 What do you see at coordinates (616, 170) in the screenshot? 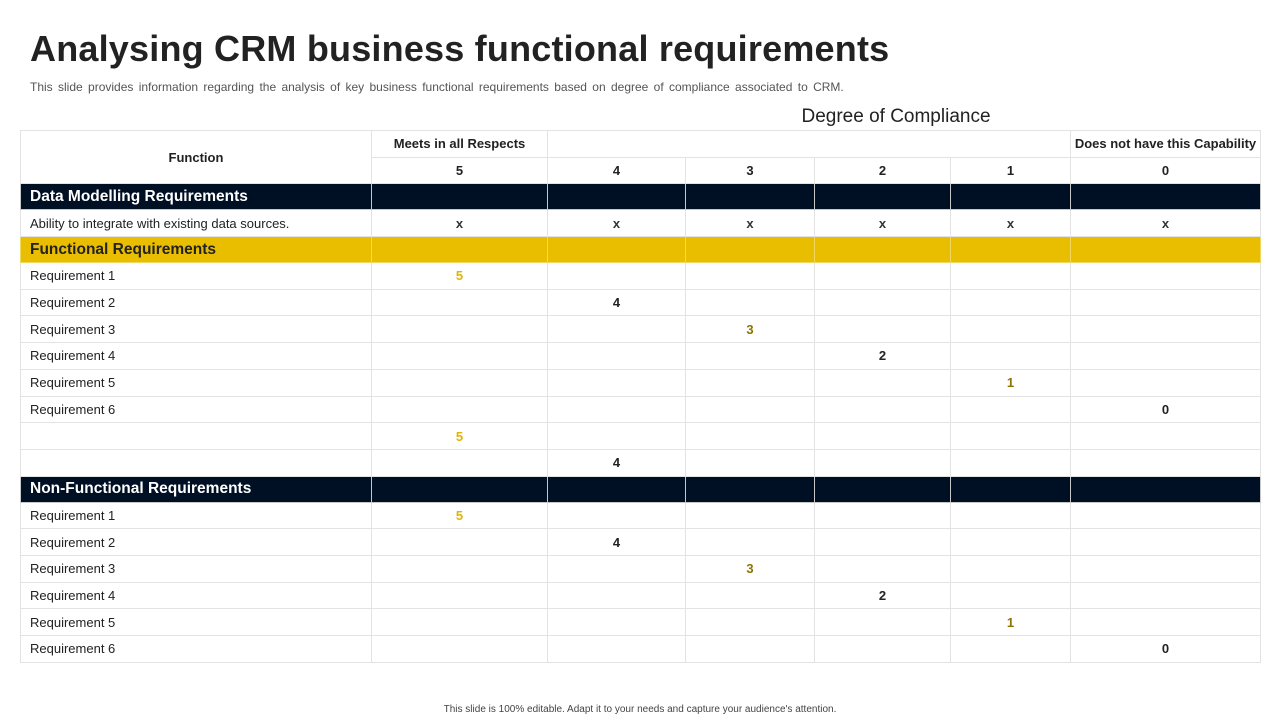
I see `score-4-header: 4` at bounding box center [616, 170].